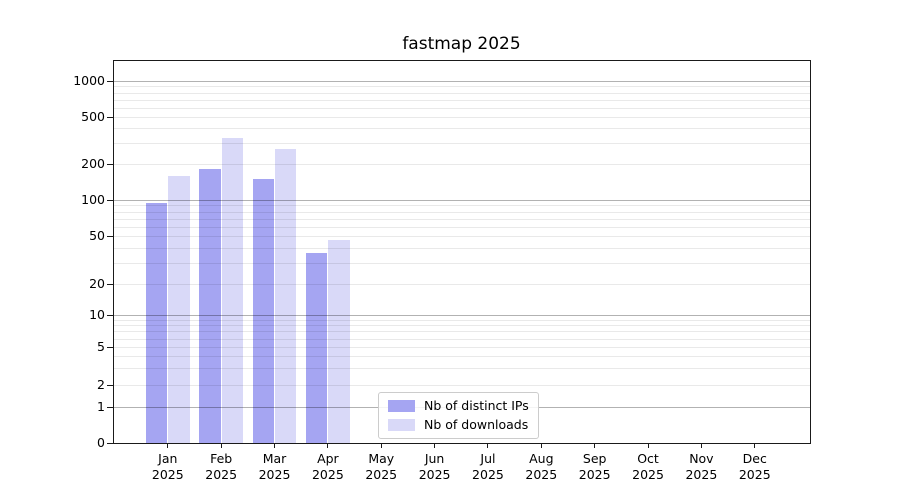  I want to click on y-tick-label: 50, so click(97, 235).